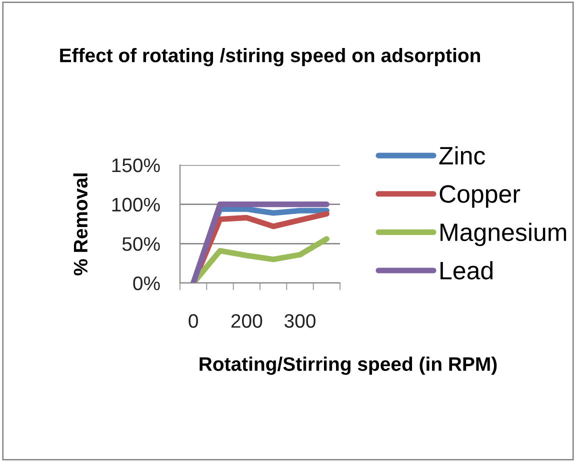 This screenshot has height=462, width=576. What do you see at coordinates (136, 165) in the screenshot?
I see `y-tick-label: 150%` at bounding box center [136, 165].